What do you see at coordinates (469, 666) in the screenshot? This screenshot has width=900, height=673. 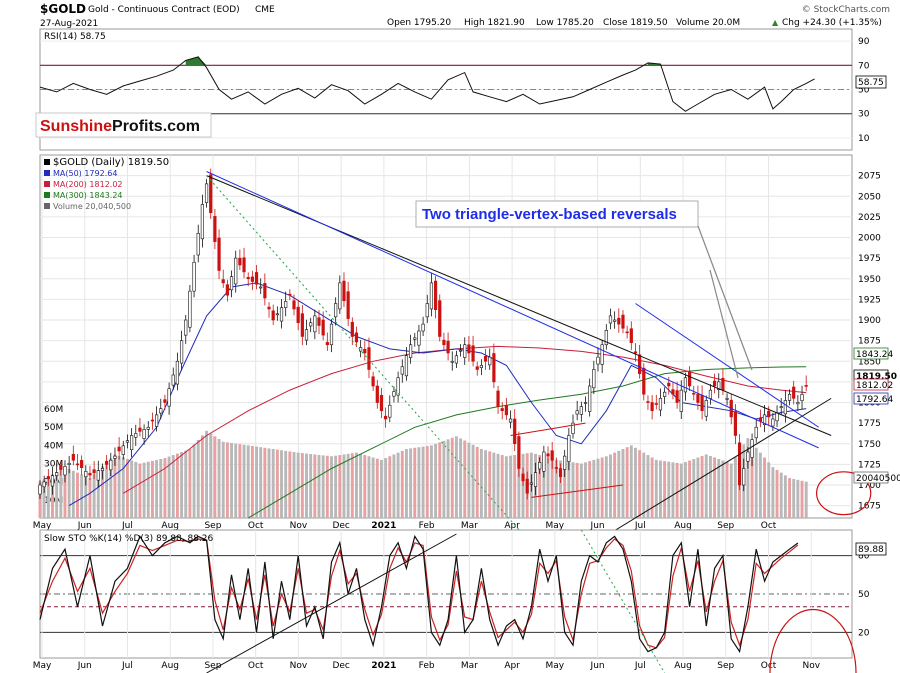 I see `stoch-x-label: Mar` at bounding box center [469, 666].